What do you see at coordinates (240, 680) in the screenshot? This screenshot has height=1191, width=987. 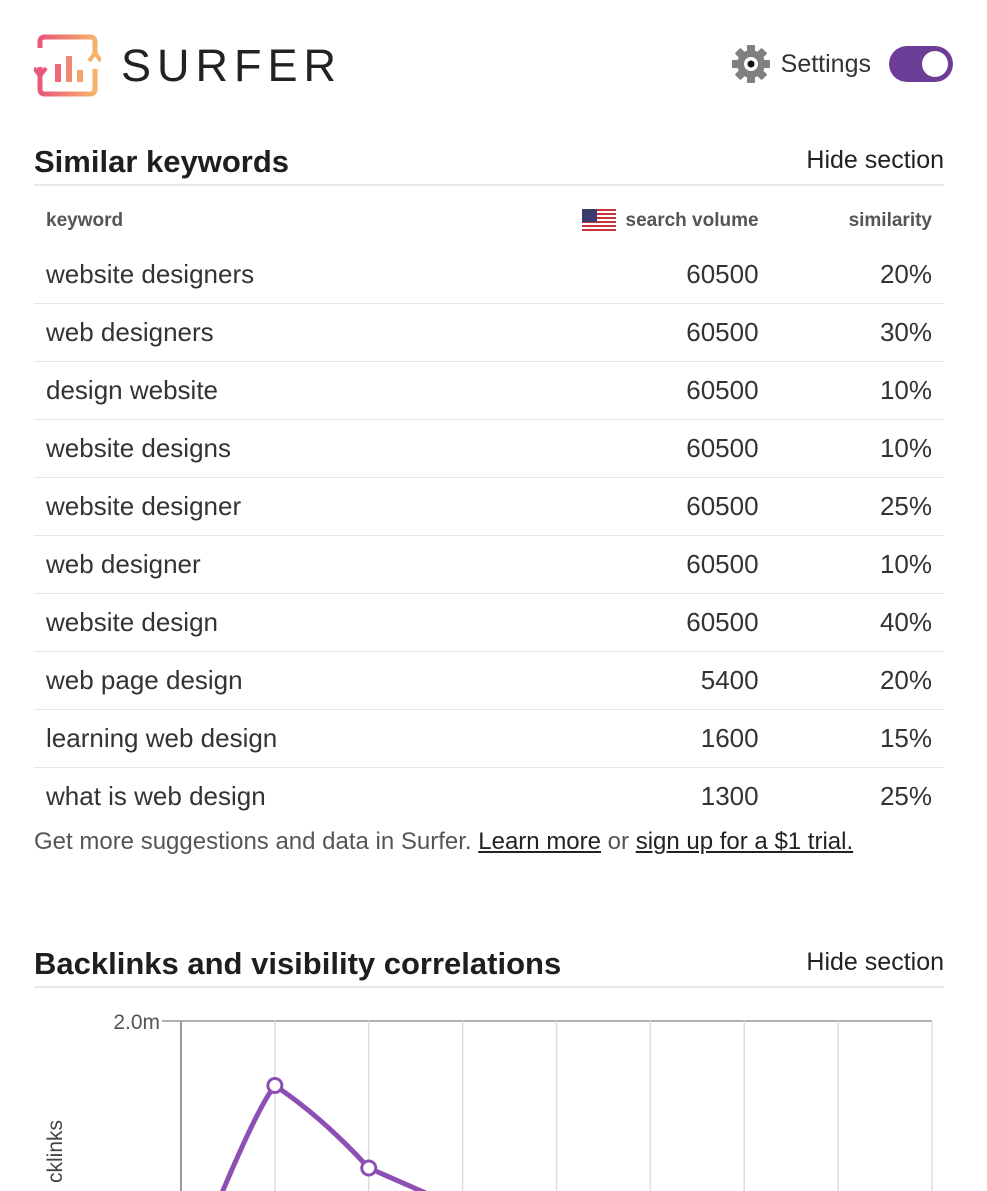 I see `keyword-cell: web page design` at bounding box center [240, 680].